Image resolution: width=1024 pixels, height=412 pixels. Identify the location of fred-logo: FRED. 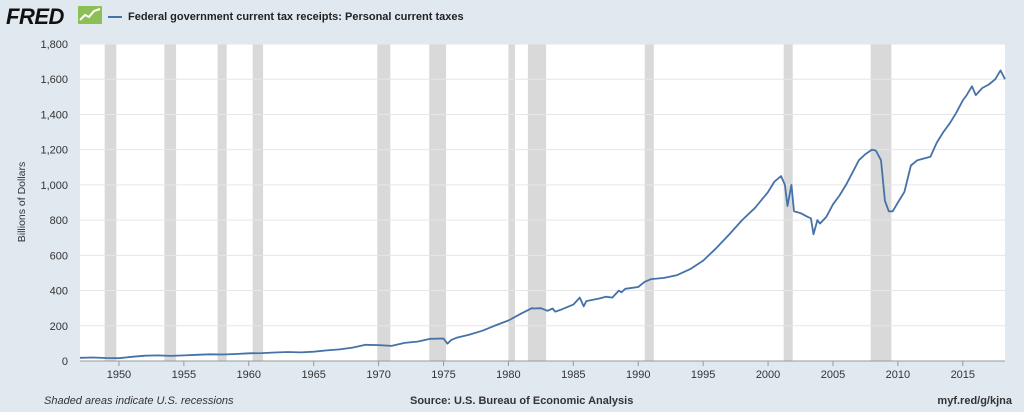
(35, 16).